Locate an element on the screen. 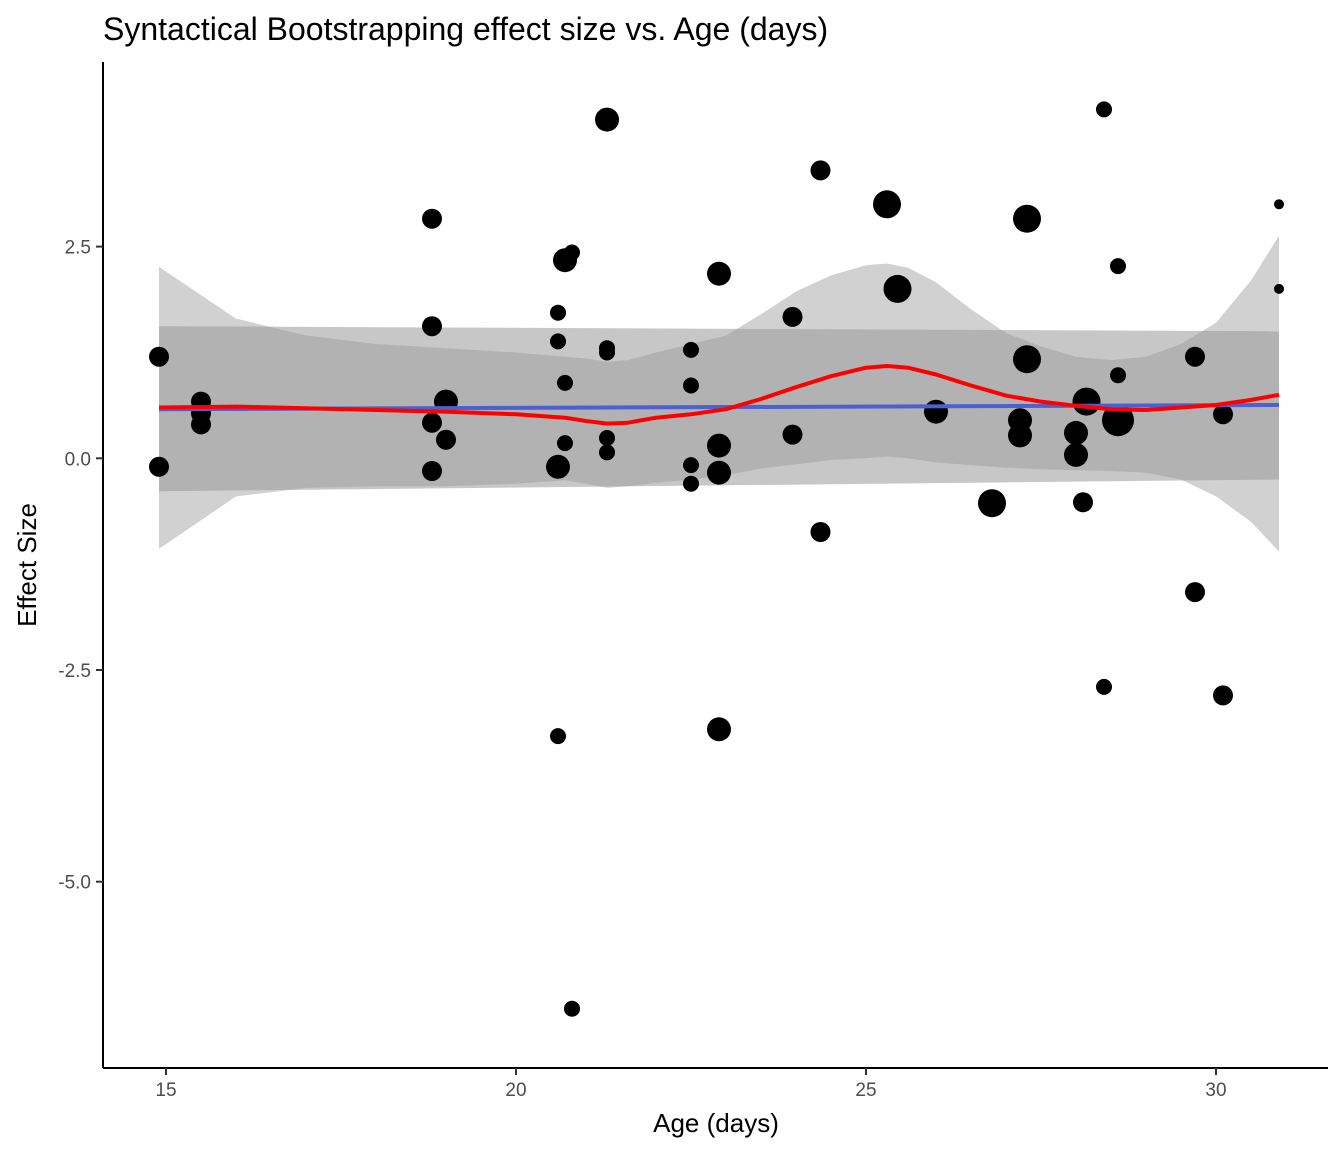 The height and width of the screenshot is (1152, 1344). x-tick-label: 30 is located at coordinates (1215, 1090).